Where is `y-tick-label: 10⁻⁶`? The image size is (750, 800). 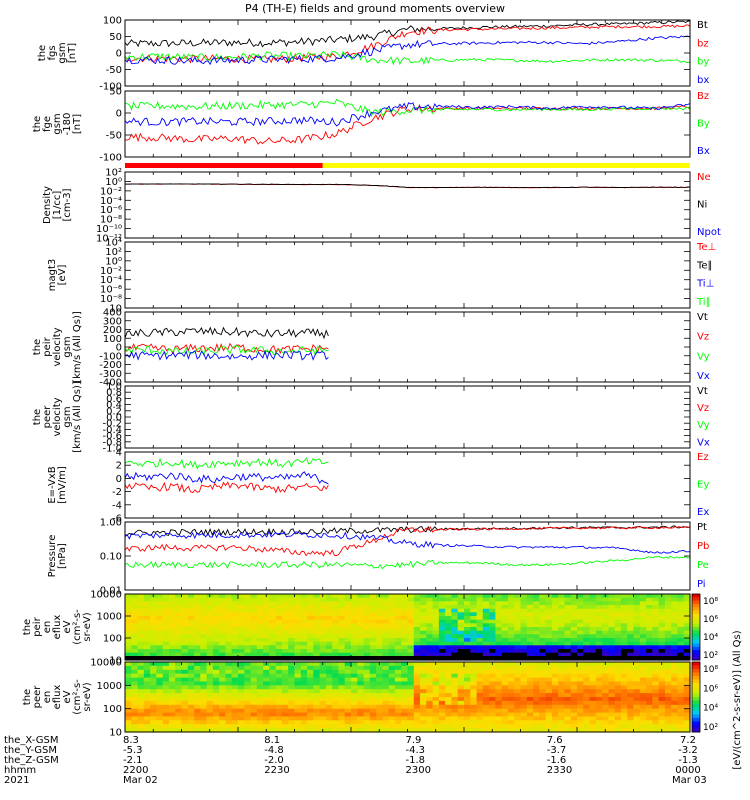 y-tick-label: 10⁻⁶ is located at coordinates (111, 210).